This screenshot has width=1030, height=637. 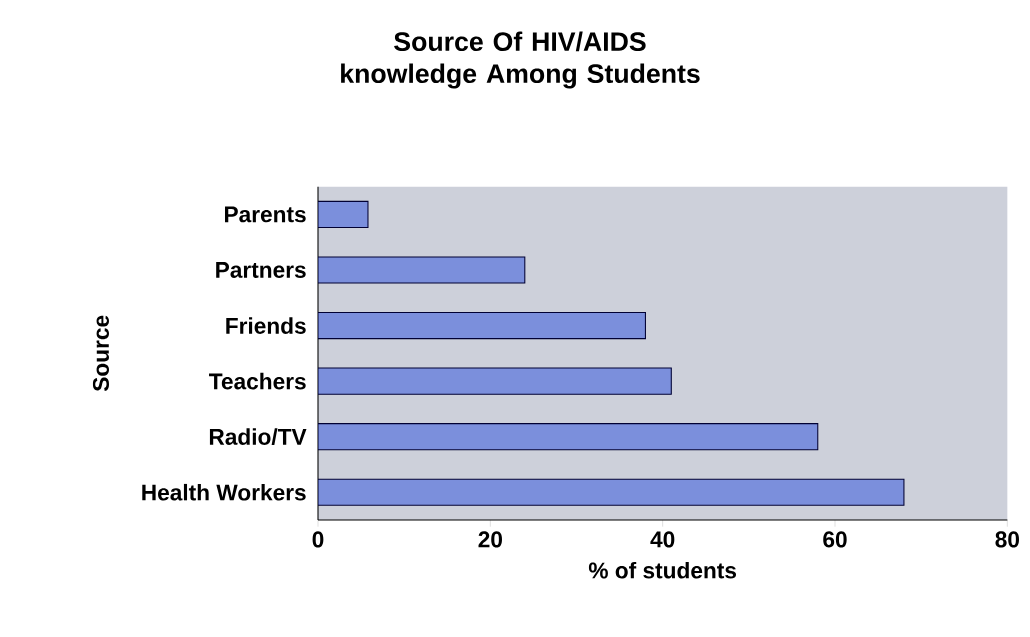 What do you see at coordinates (1007, 539) in the screenshot?
I see `x-tick-label: 80` at bounding box center [1007, 539].